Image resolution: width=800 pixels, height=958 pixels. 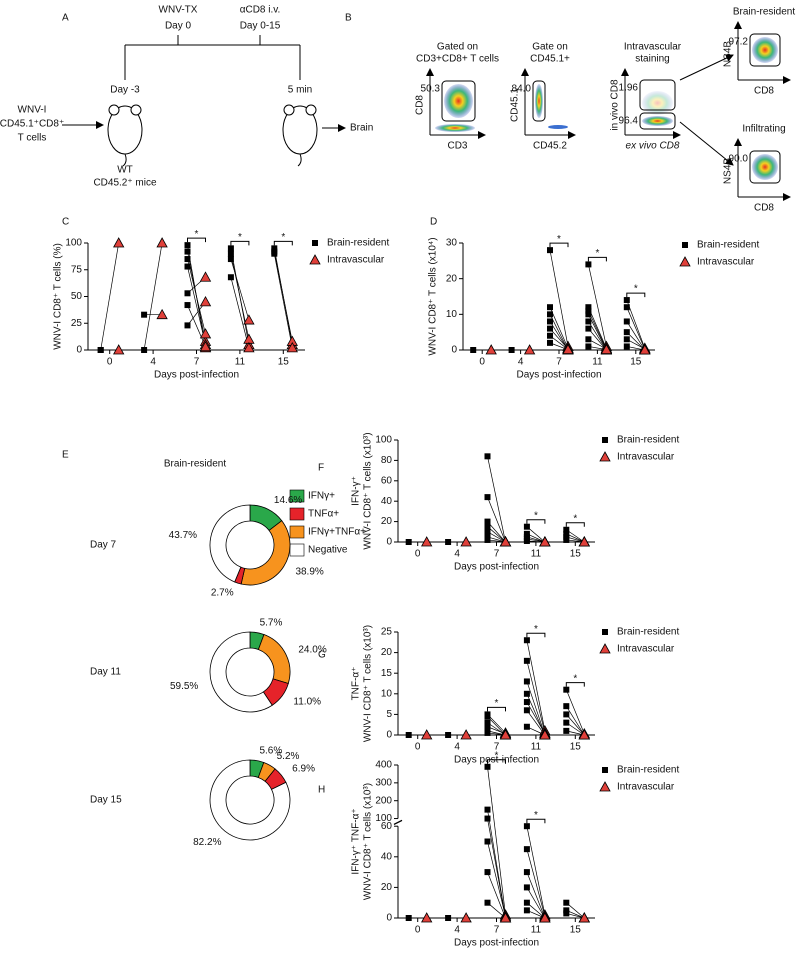 I want to click on mouse, so click(x=300, y=135).